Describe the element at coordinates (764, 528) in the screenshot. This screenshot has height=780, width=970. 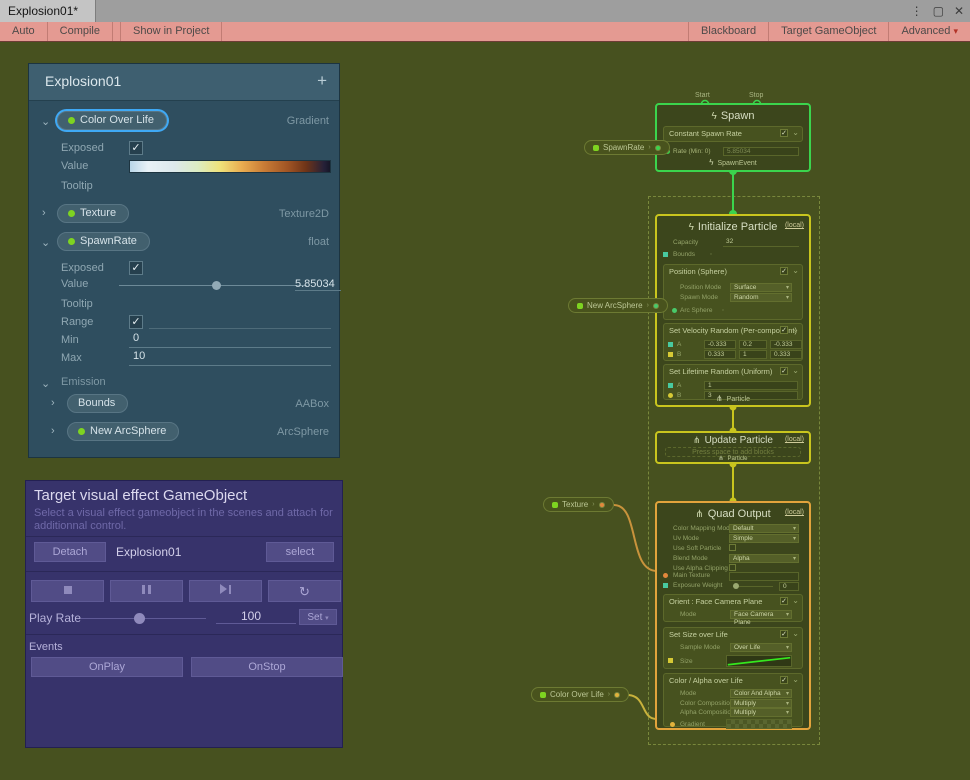
I see `color-mapping-dropdown: Default ▾` at that location.